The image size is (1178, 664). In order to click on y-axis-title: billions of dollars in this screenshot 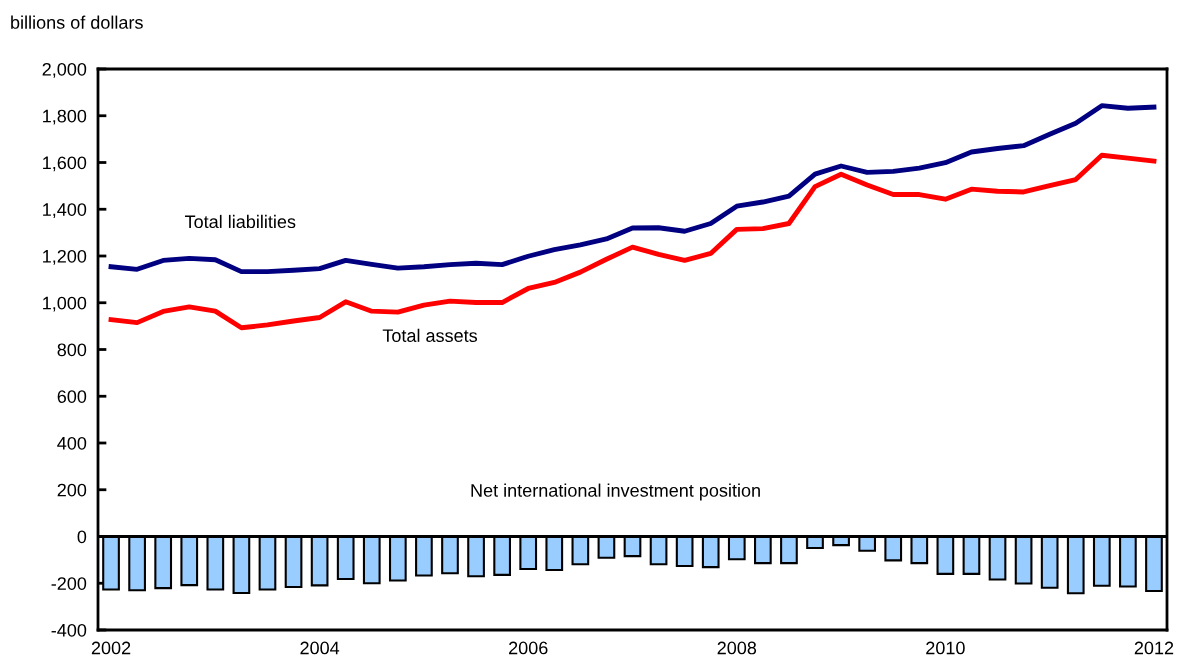, I will do `click(77, 22)`.